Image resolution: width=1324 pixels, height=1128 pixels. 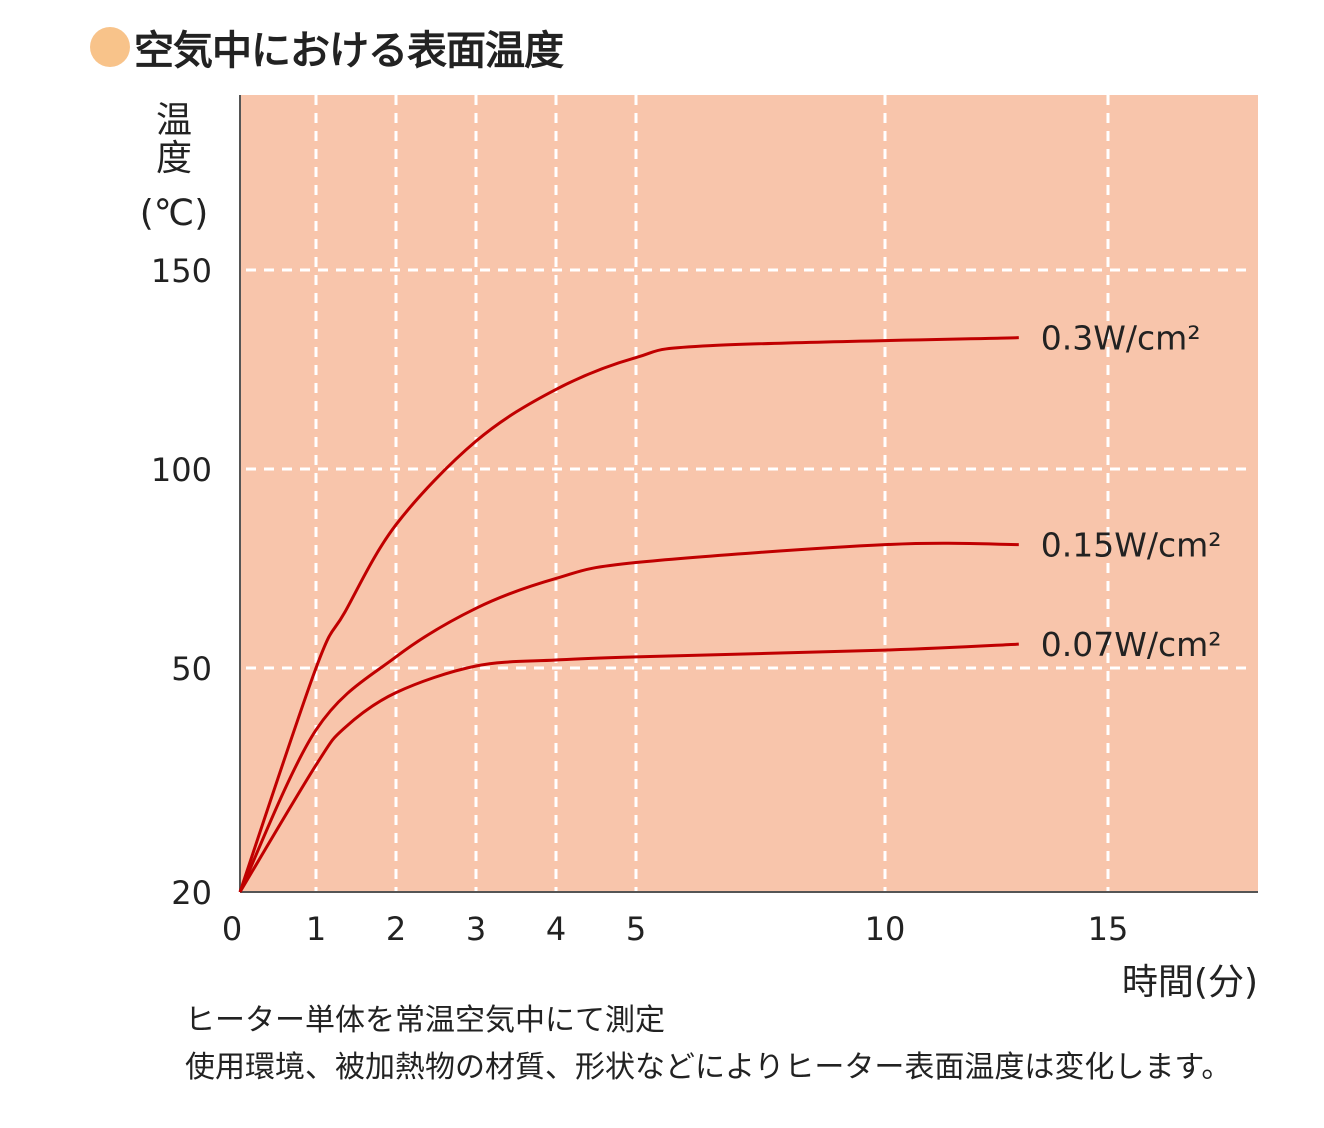 I want to click on title-text: 空気中における表面温度, so click(x=349, y=51).